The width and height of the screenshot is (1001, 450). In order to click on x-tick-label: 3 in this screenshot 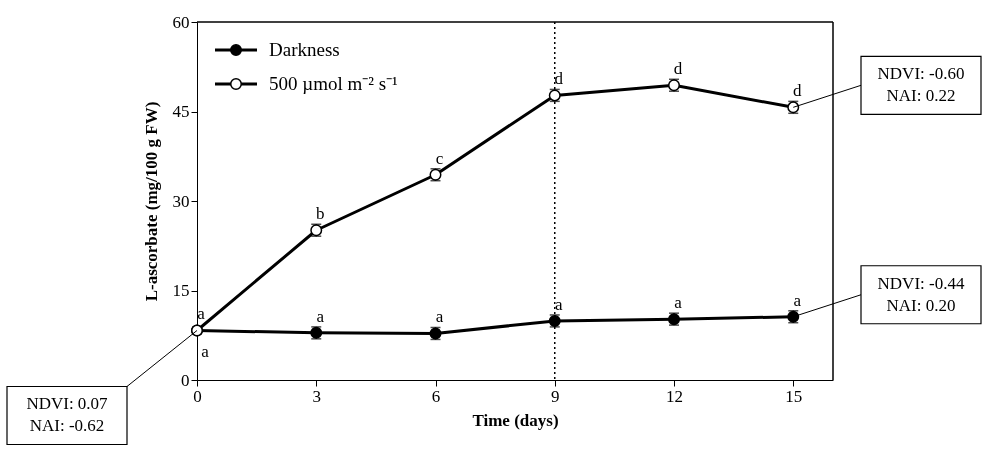, I will do `click(316, 396)`.